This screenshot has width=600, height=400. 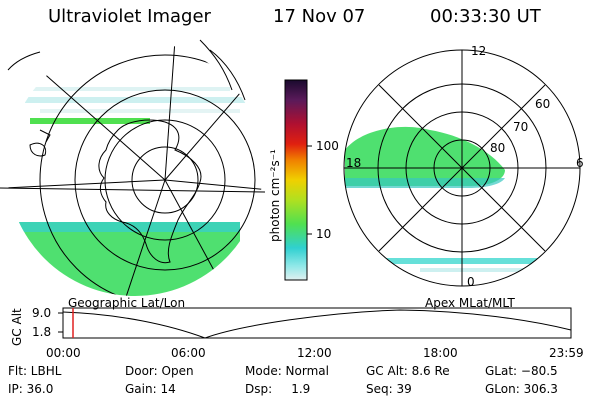 What do you see at coordinates (314, 353) in the screenshot?
I see `time-tick-1200: 12:00` at bounding box center [314, 353].